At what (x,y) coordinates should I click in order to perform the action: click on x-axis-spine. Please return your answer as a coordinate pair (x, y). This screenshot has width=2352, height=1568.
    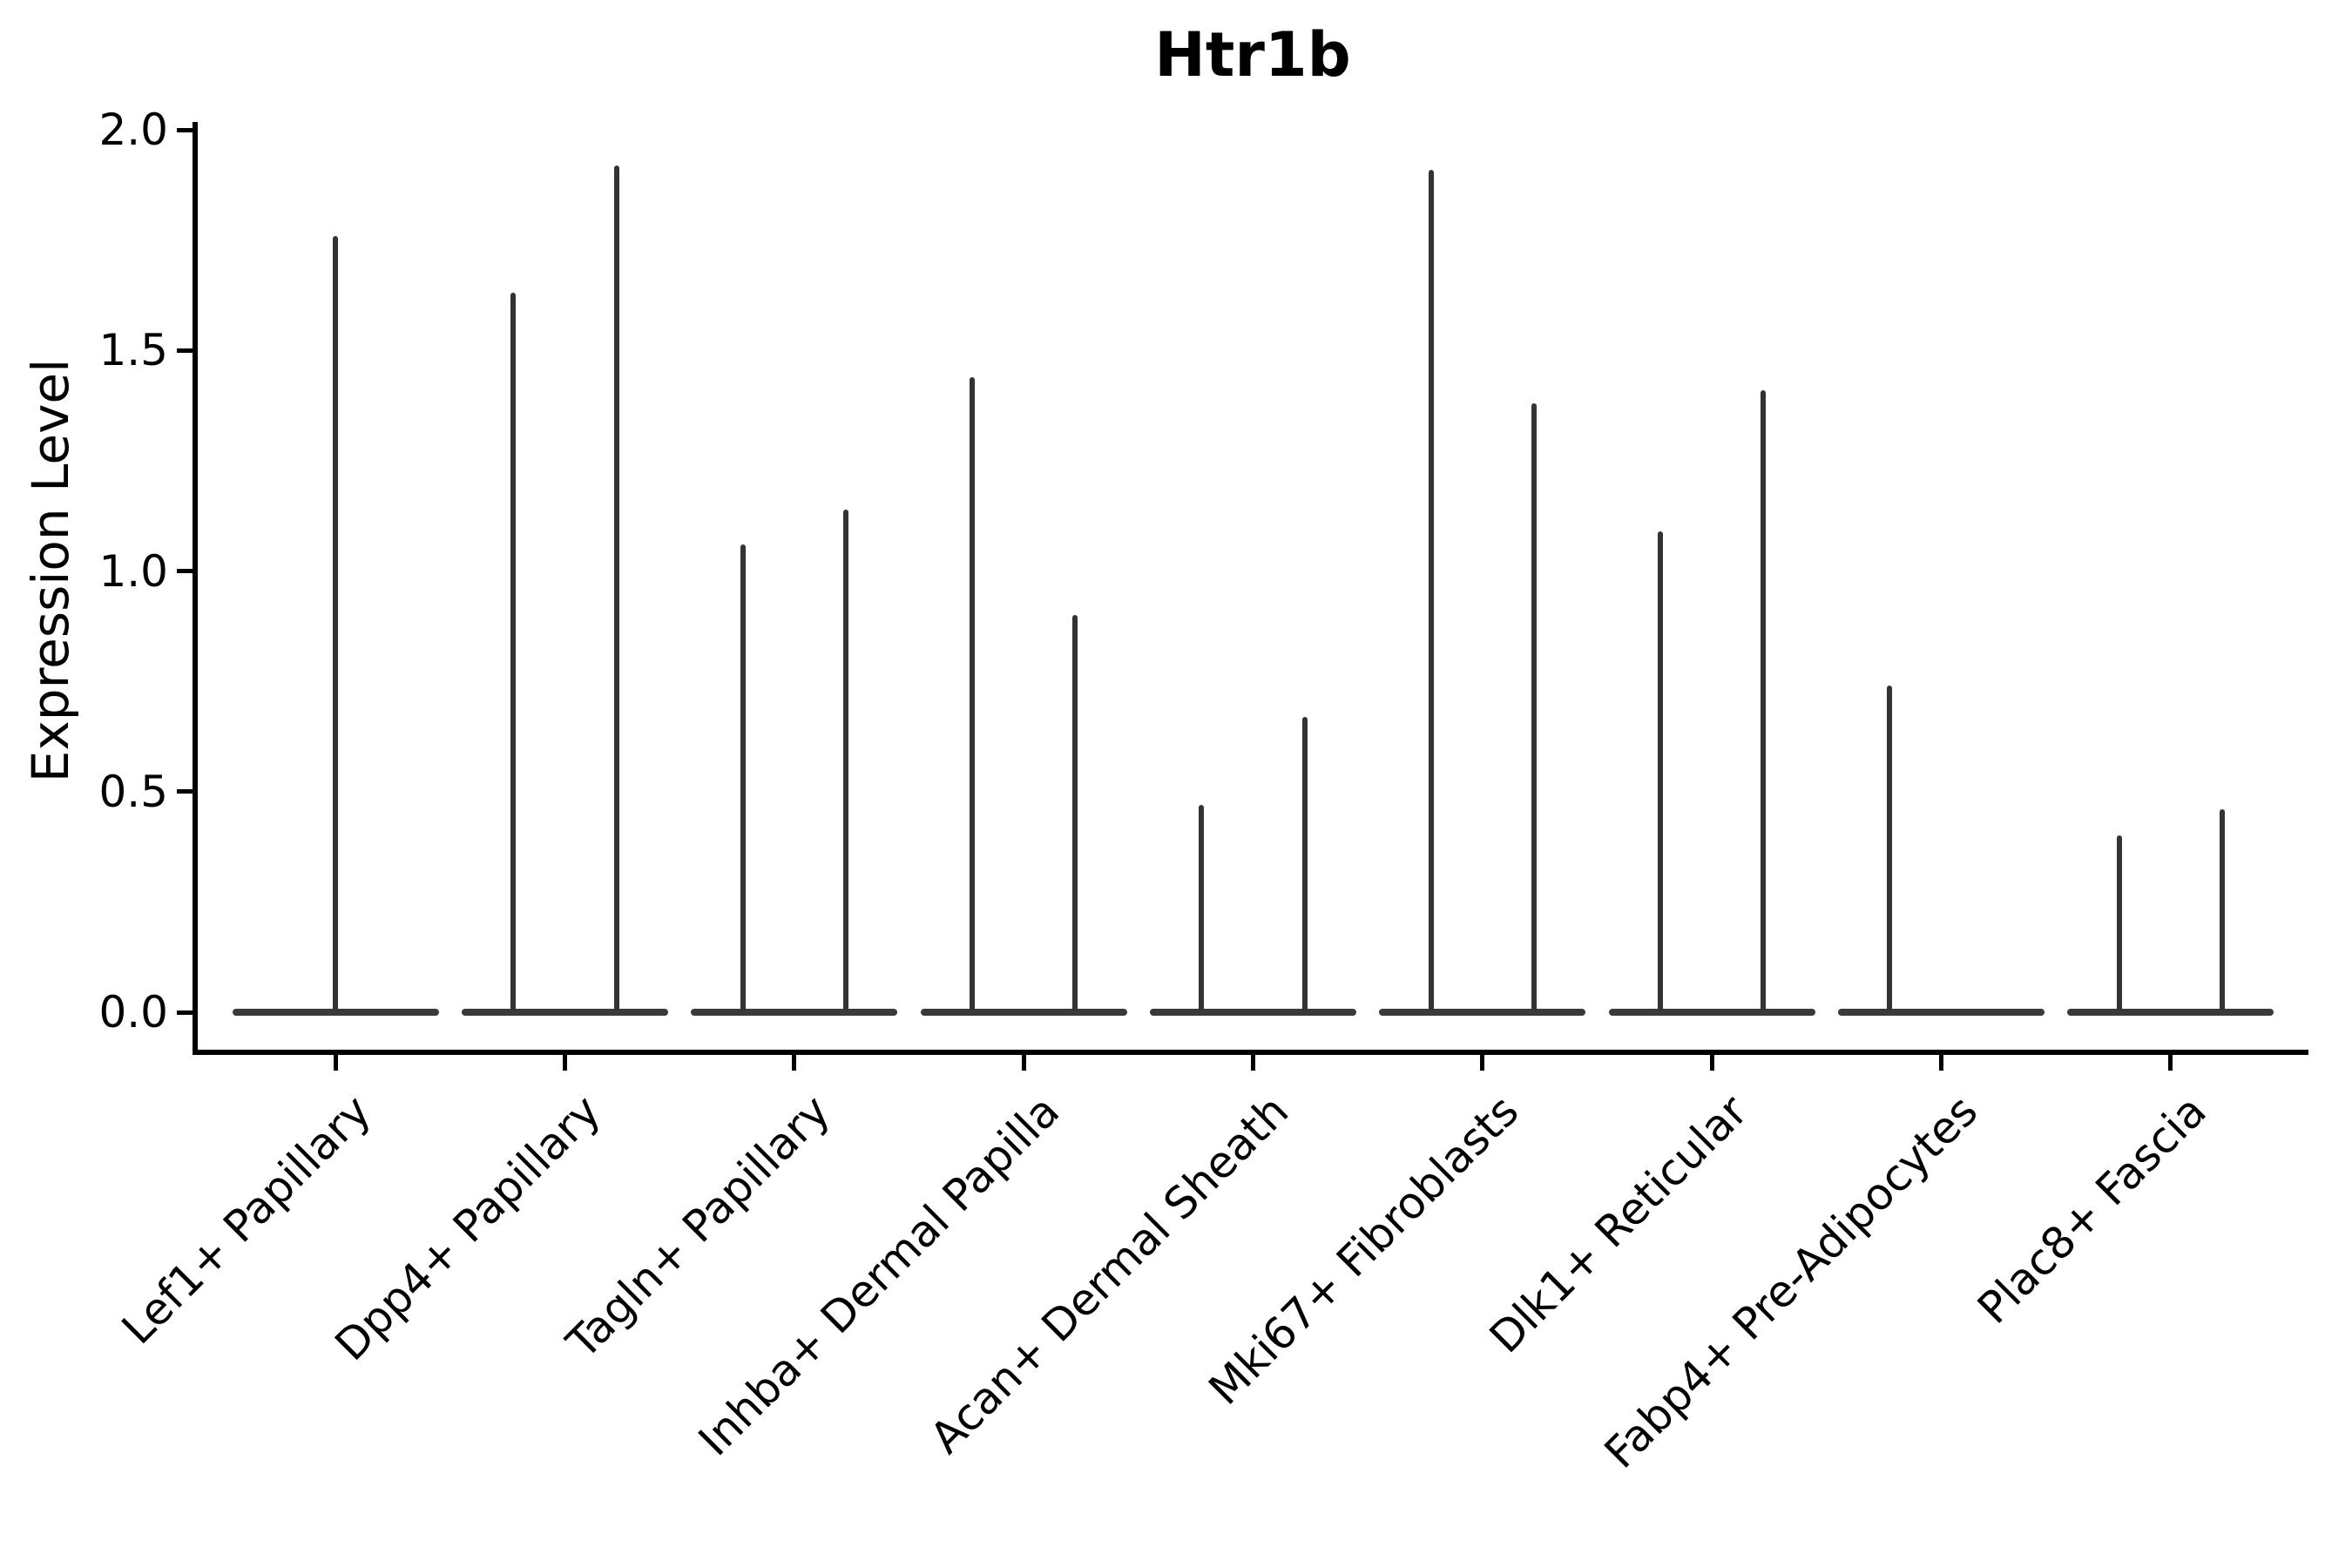
    Looking at the image, I should click on (1250, 1053).